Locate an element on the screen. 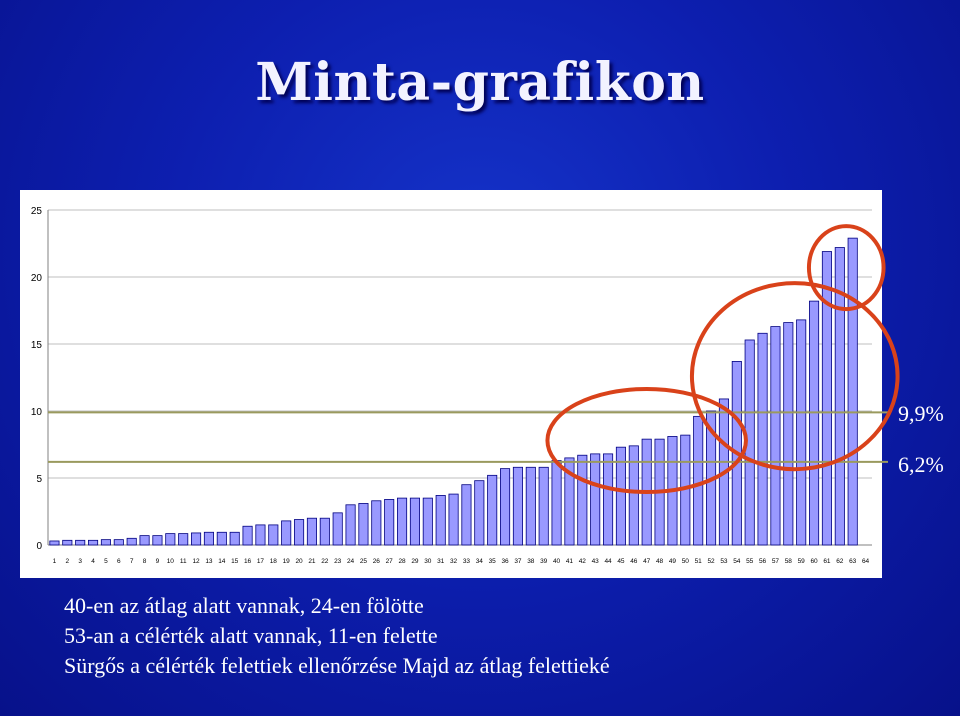 This screenshot has width=960, height=716. x-tick-label: 47 is located at coordinates (647, 561).